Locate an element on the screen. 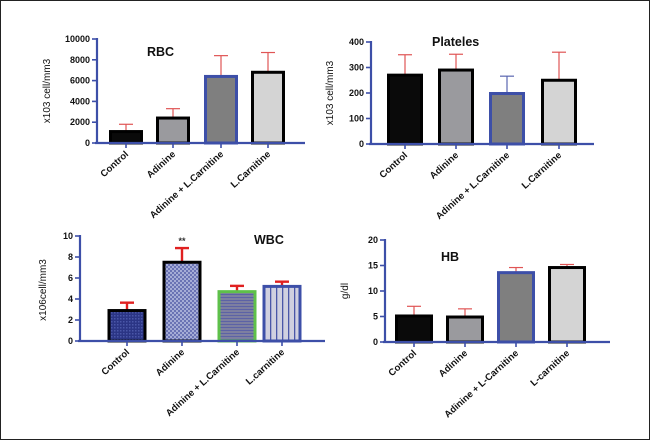 Image resolution: width=650 pixels, height=440 pixels. y-axis-label: g/dl is located at coordinates (345, 291).